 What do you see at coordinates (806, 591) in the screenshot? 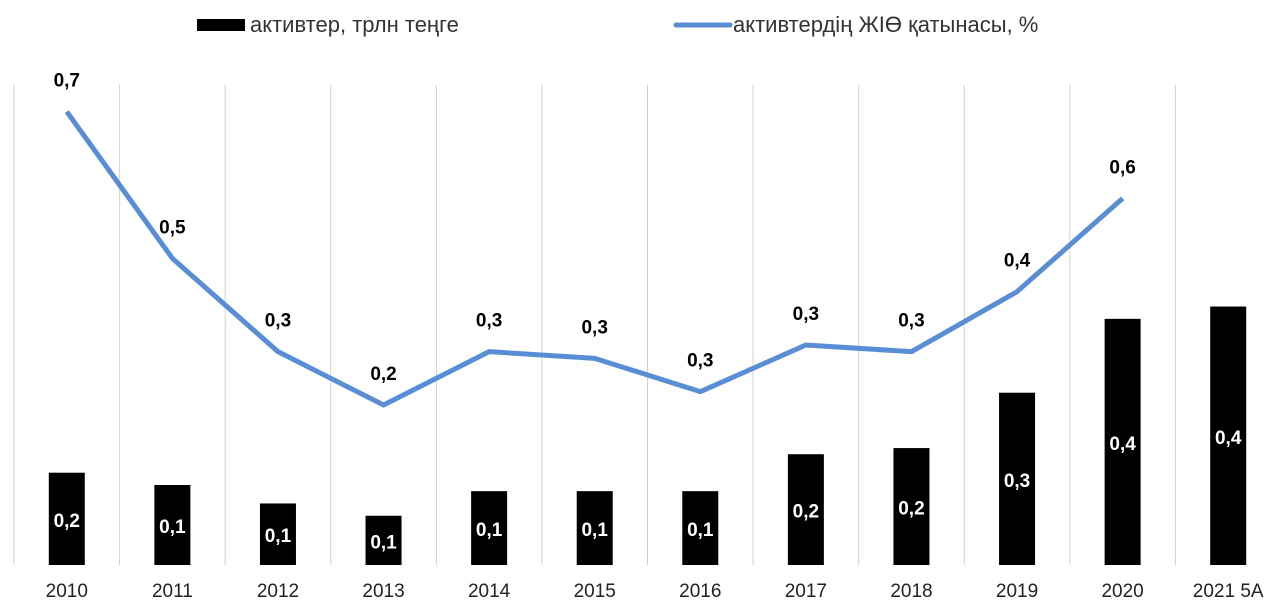
I see `x-tick-label: 2017` at bounding box center [806, 591].